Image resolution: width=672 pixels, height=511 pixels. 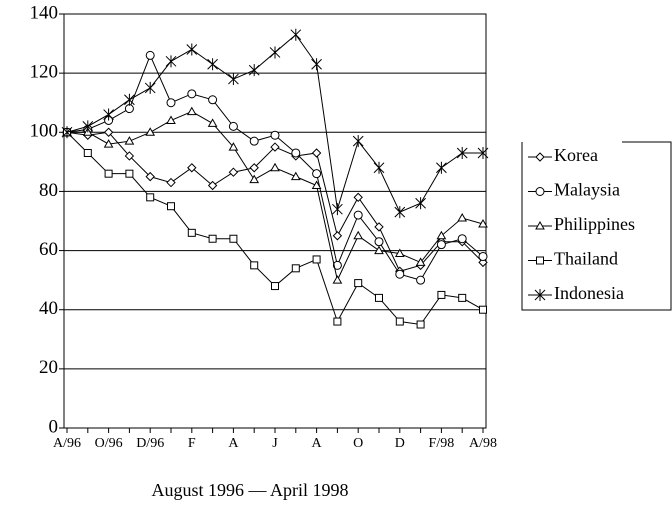 What do you see at coordinates (249, 490) in the screenshot?
I see `x-axis-label: August 1996 — April 1998` at bounding box center [249, 490].